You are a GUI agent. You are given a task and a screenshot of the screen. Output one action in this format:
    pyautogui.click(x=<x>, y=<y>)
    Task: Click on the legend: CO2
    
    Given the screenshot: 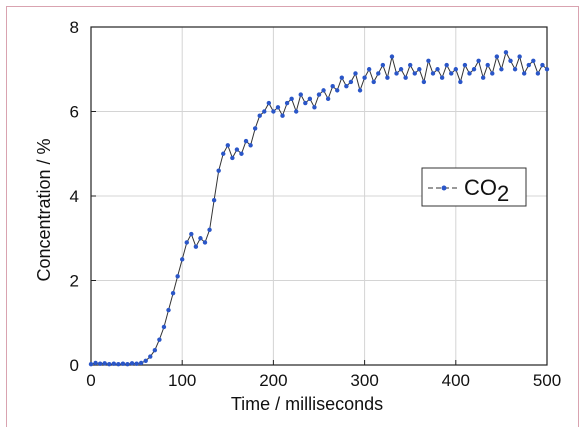 What is the action you would take?
    pyautogui.click(x=474, y=187)
    